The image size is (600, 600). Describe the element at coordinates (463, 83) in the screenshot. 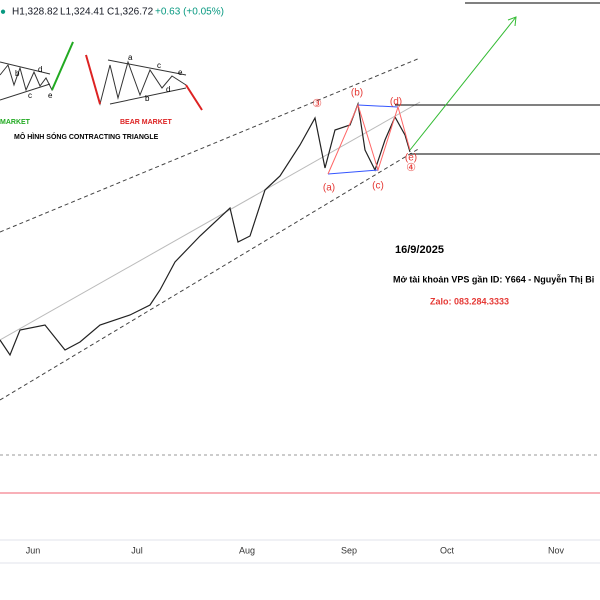

I see `target-arrow` at that location.